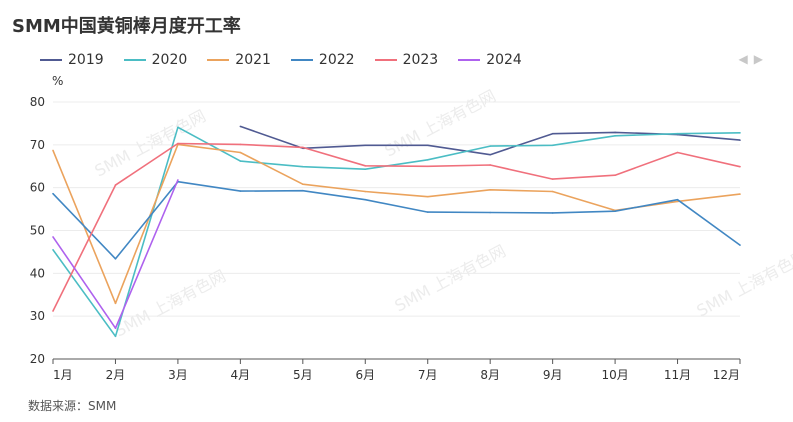 The width and height of the screenshot is (793, 422). I want to click on legend-item-2022: 2022, so click(322, 60).